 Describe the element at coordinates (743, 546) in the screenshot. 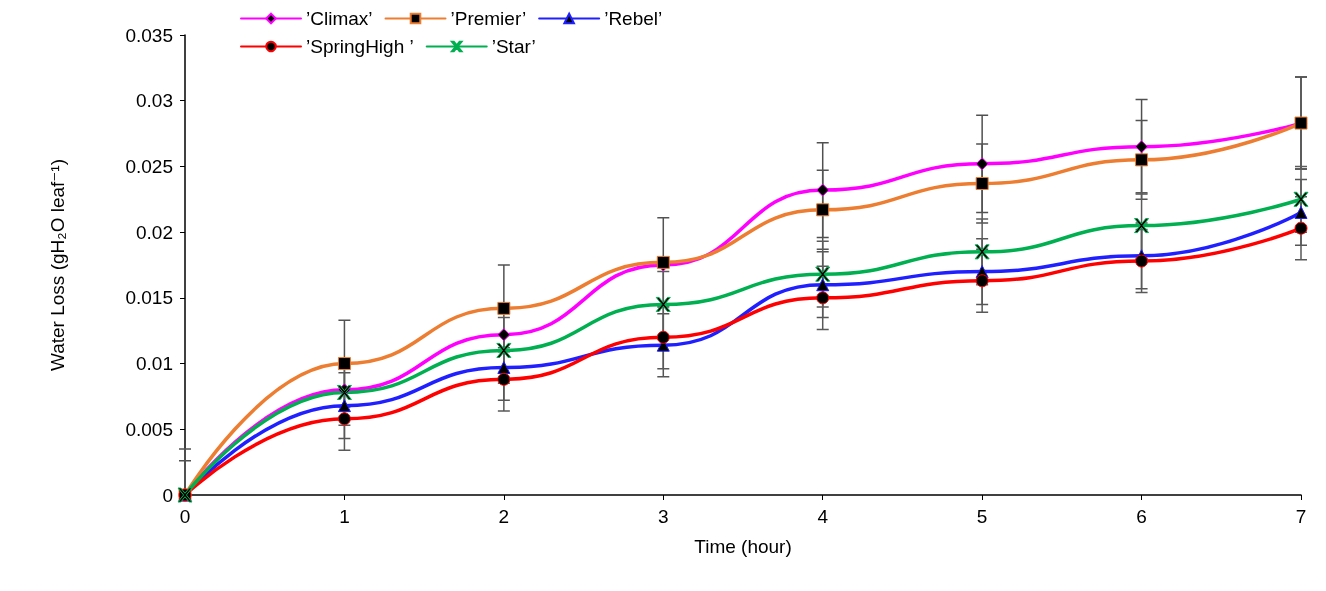

I see `x-axis-title: Time (hour)` at that location.